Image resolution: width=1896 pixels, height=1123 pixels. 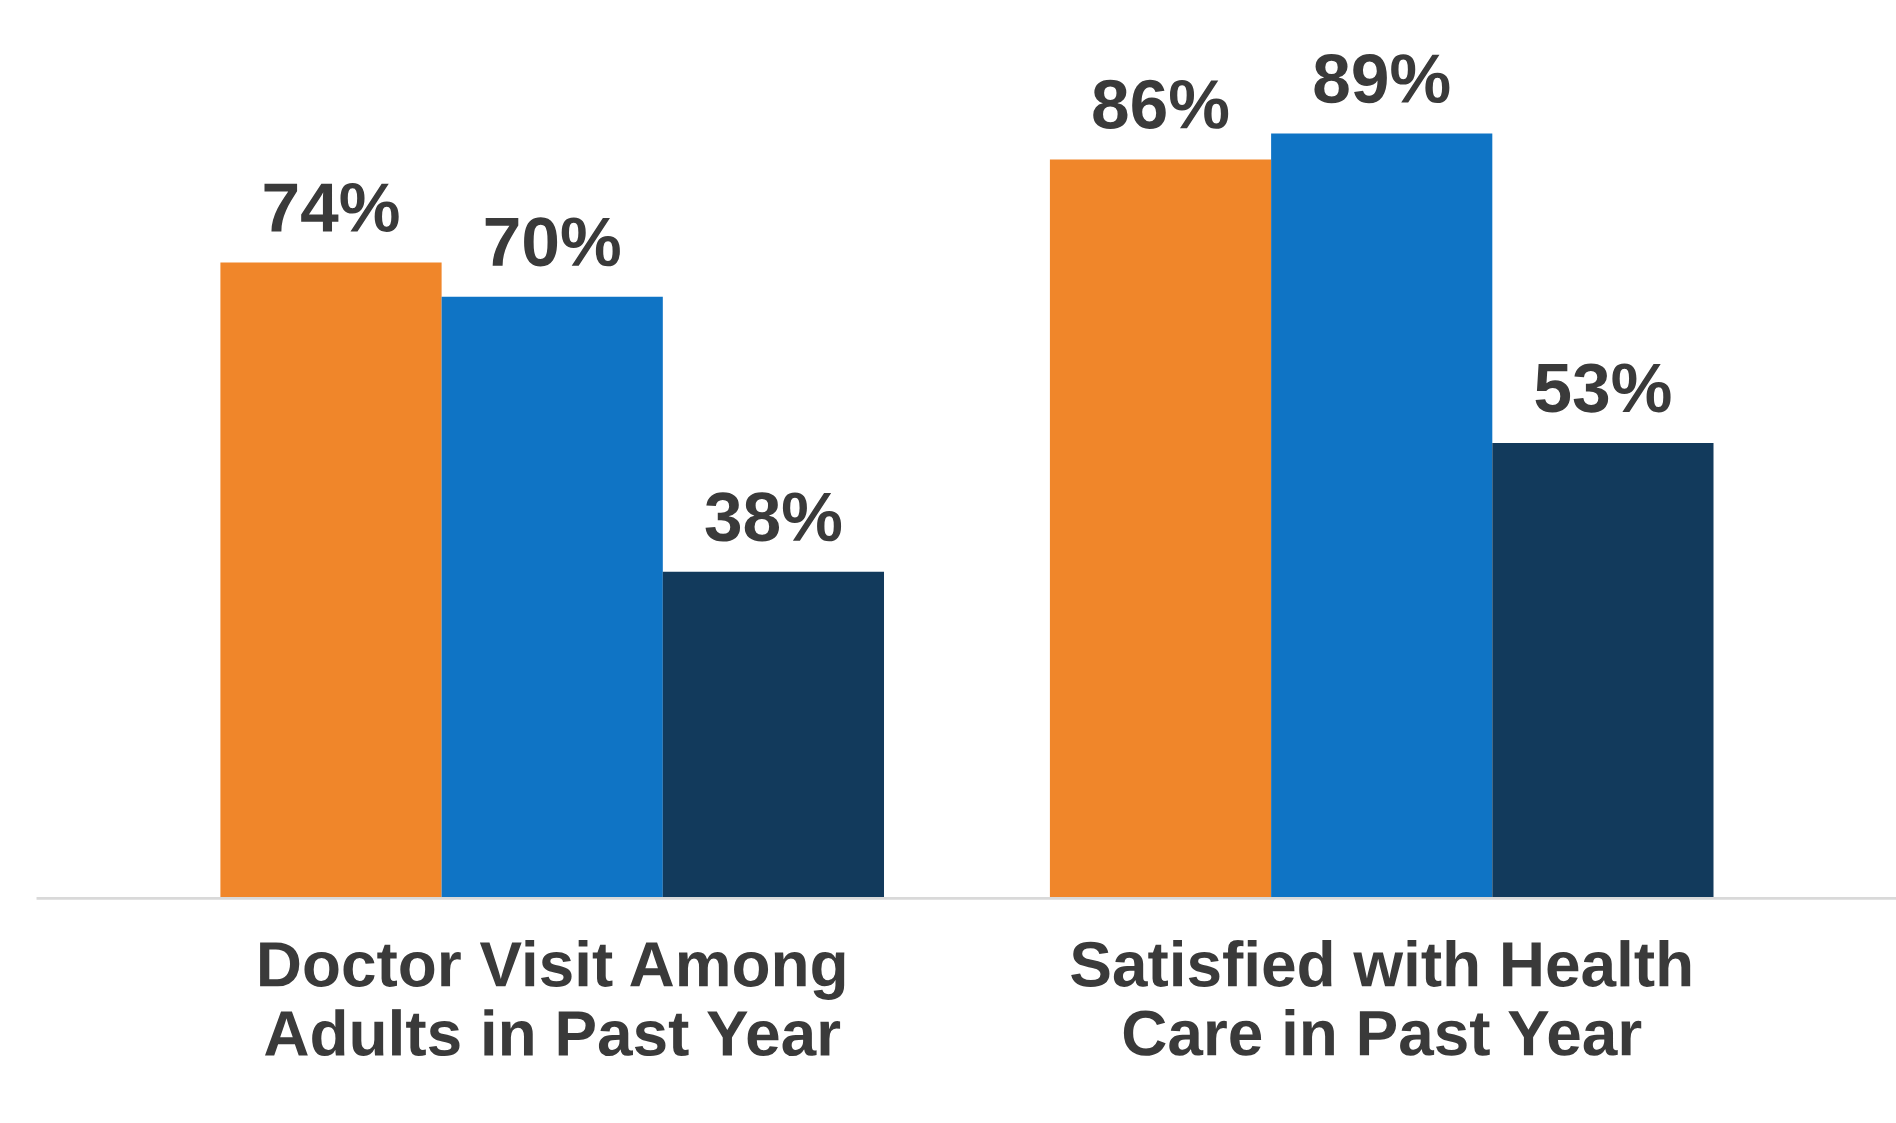 I want to click on data-label: 38%, so click(x=773, y=517).